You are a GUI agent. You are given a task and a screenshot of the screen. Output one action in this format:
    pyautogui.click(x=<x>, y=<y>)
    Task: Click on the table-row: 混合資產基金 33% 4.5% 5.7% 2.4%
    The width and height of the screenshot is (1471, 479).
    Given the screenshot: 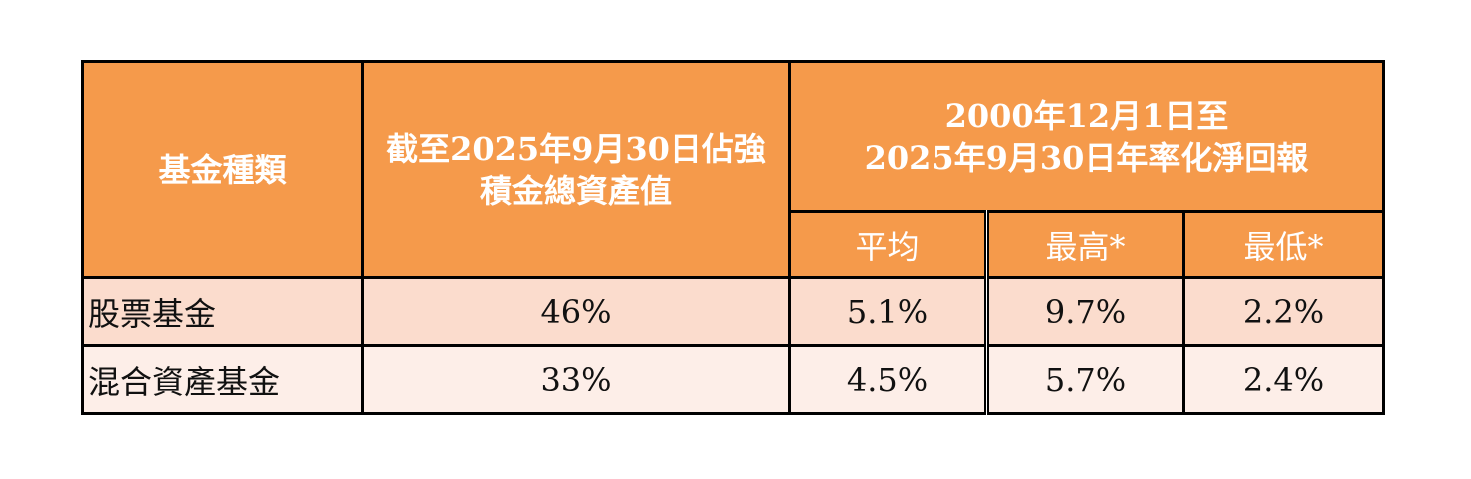 What is the action you would take?
    pyautogui.click(x=733, y=379)
    